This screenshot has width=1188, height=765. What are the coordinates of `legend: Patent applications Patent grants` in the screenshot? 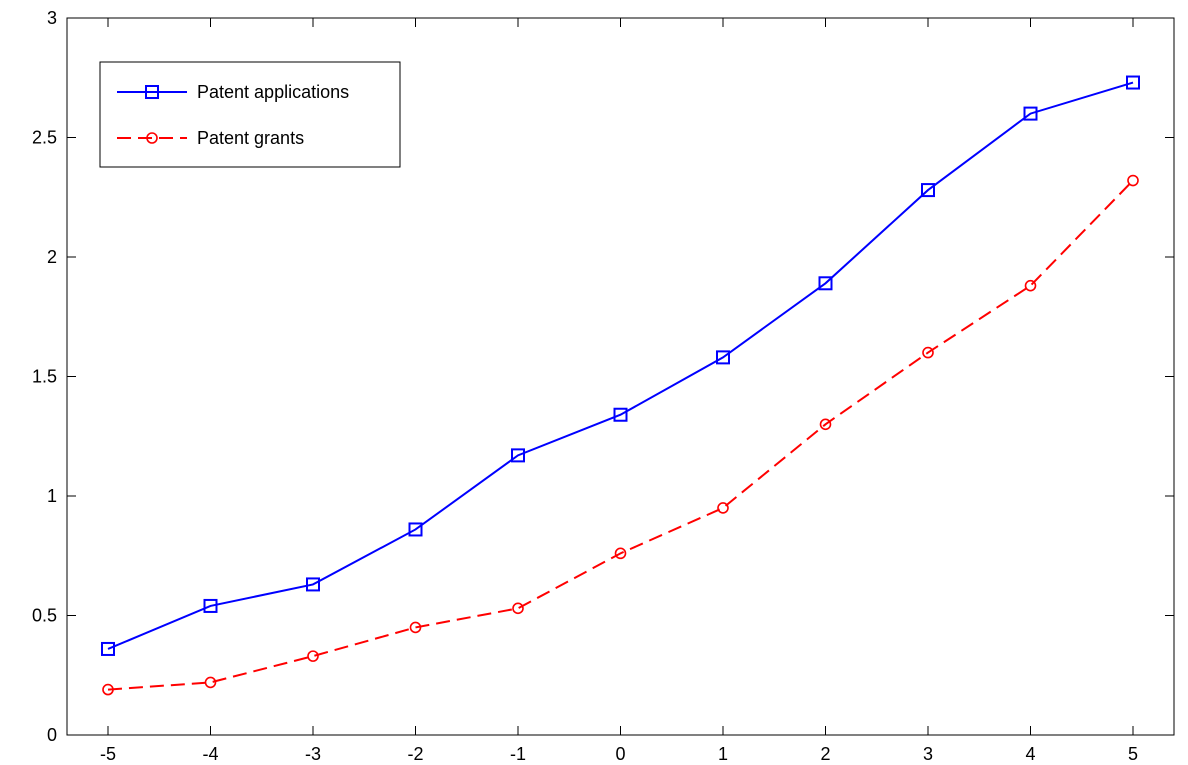 It's located at (250, 114).